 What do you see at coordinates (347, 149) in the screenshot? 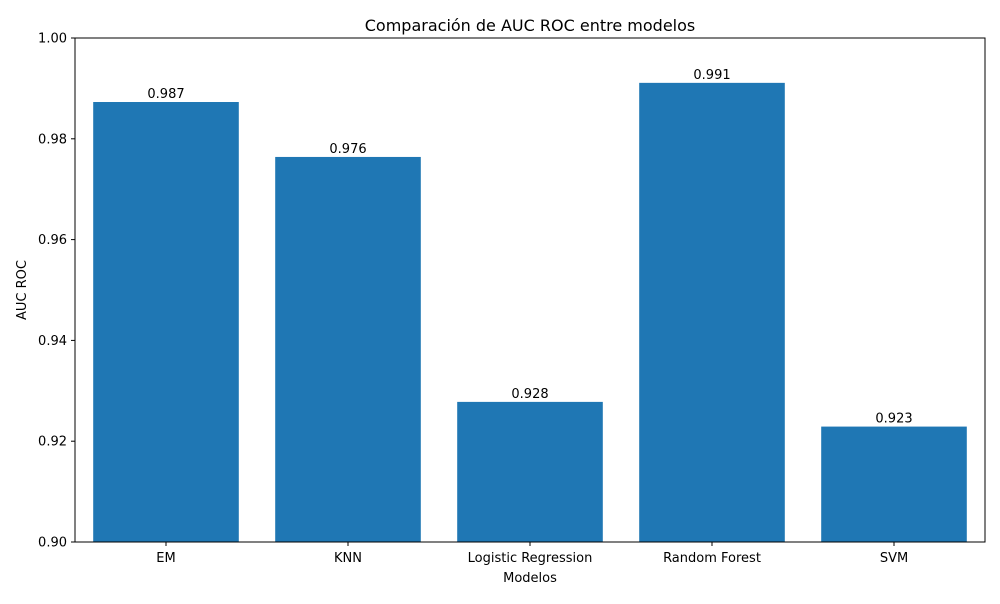
I see `data-label-knn: 0.976` at bounding box center [347, 149].